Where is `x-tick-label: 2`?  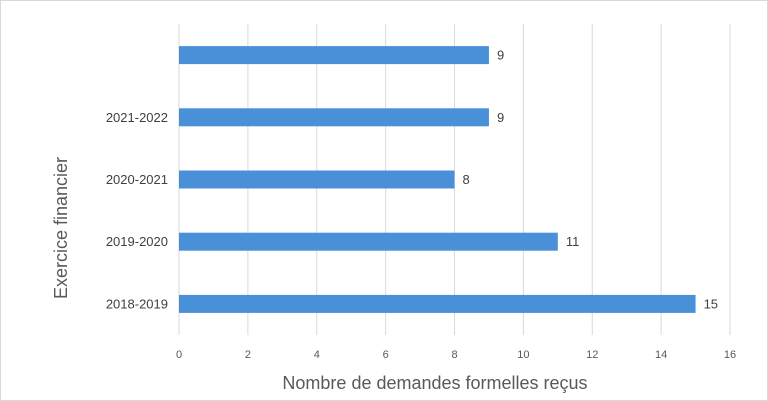 x-tick-label: 2 is located at coordinates (248, 355).